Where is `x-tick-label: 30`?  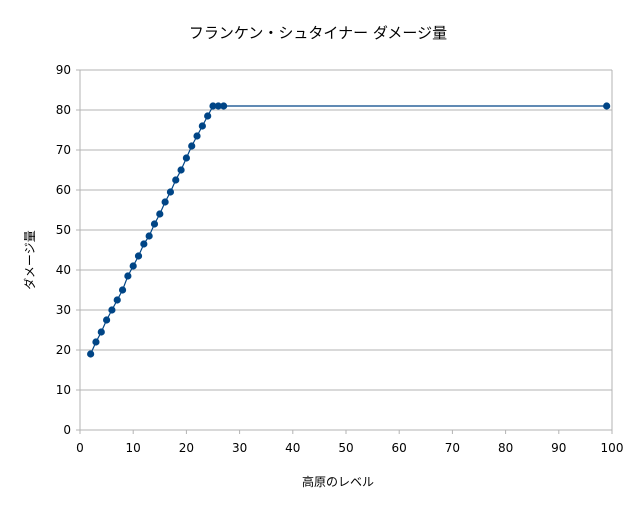 x-tick-label: 30 is located at coordinates (239, 448).